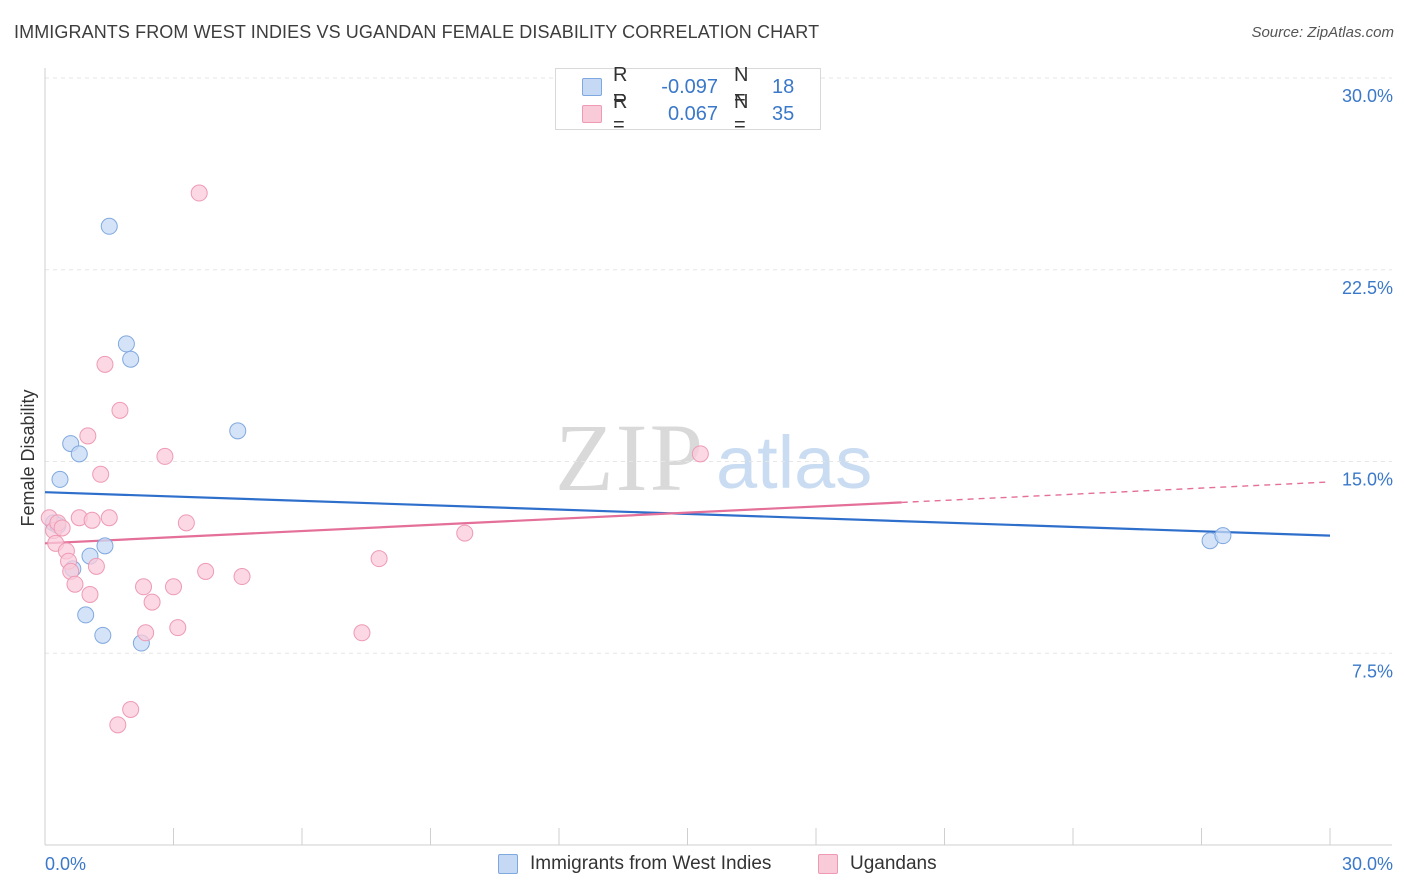 The width and height of the screenshot is (1406, 892). What do you see at coordinates (783, 113) in the screenshot?
I see `n-value: 35` at bounding box center [783, 113].